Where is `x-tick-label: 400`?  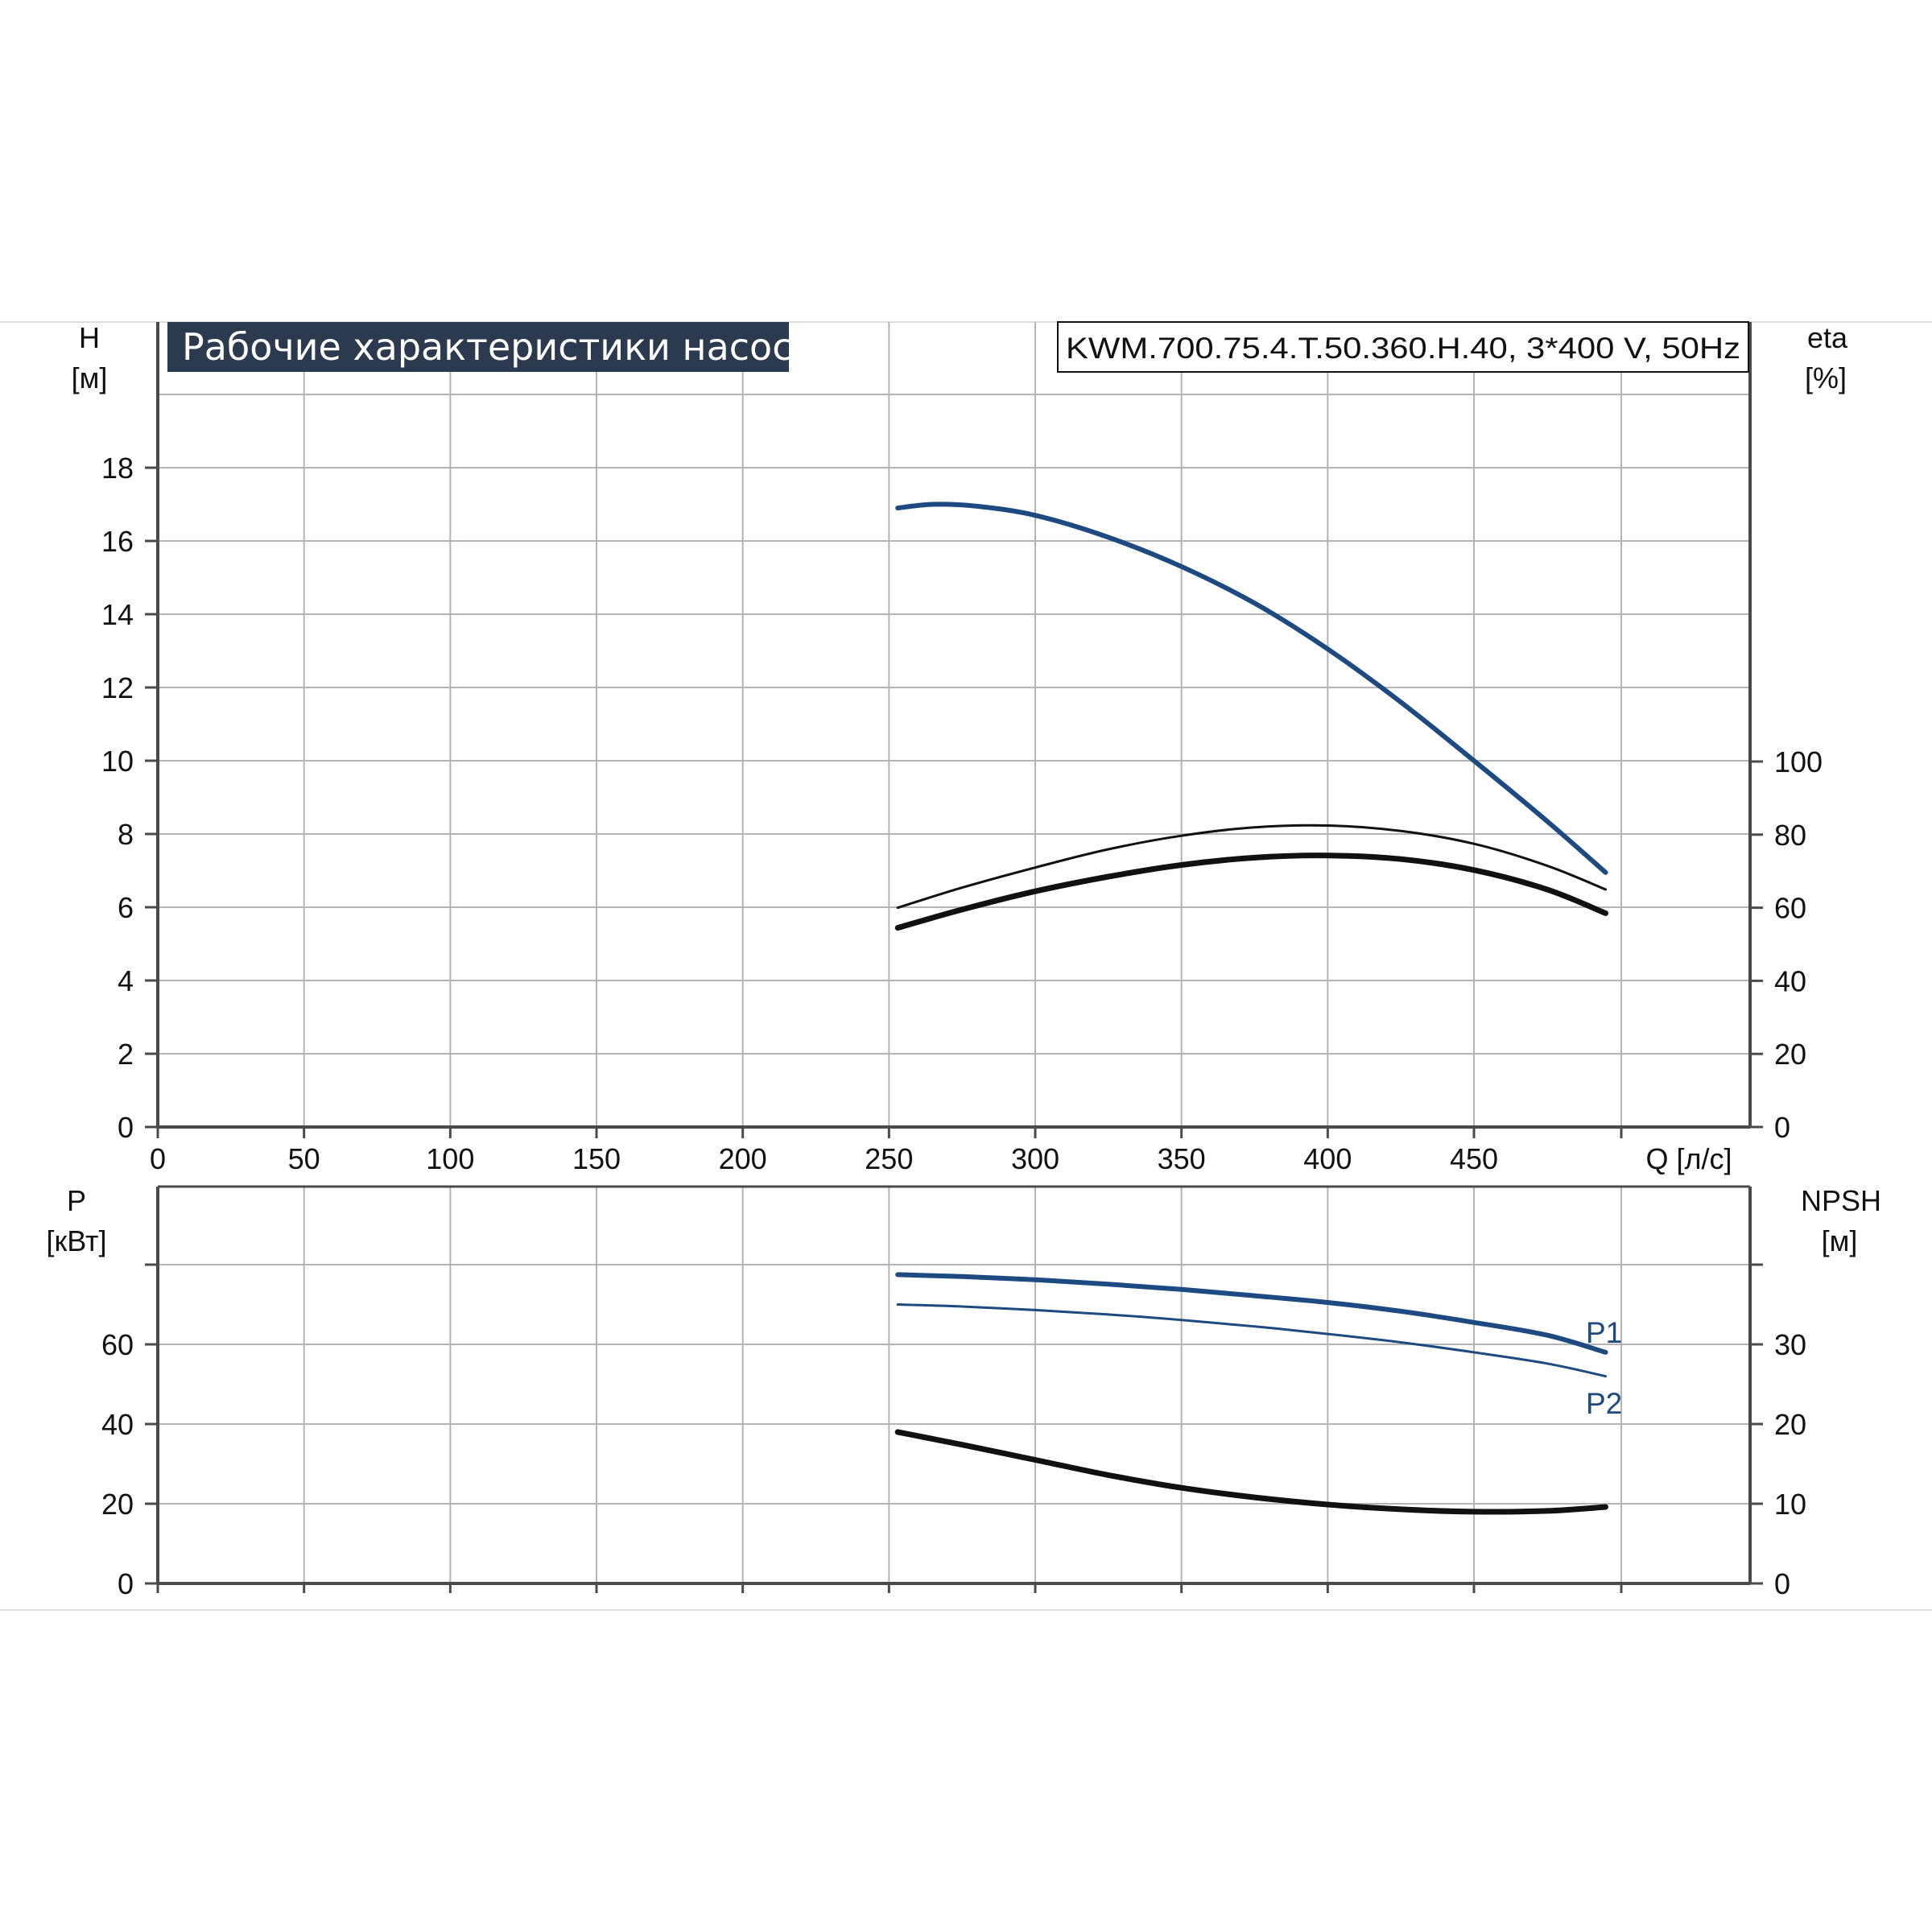 x-tick-label: 400 is located at coordinates (1327, 1158).